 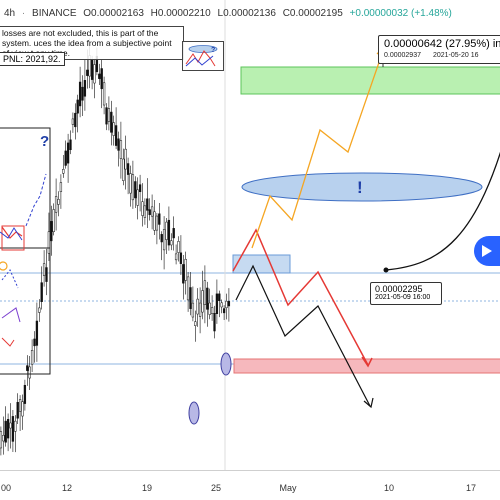 I want to click on scroll-to-realtime-button, so click(x=487, y=251).